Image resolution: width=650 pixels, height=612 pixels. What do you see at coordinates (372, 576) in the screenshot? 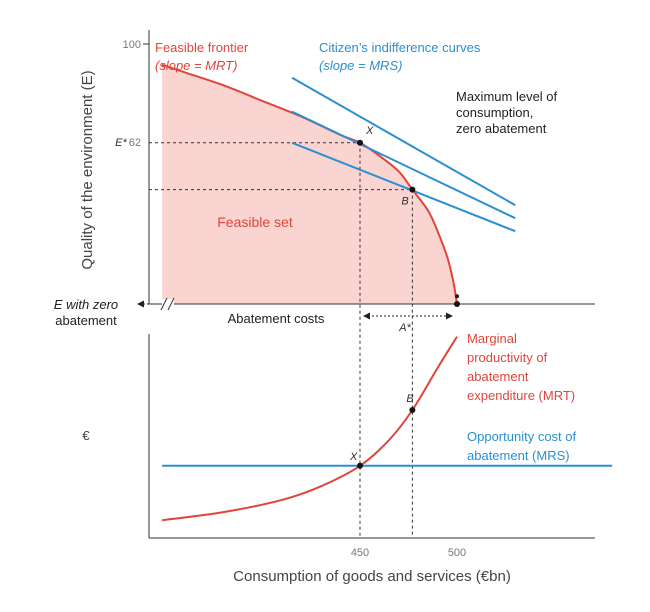
I see `x-axis-title: Consumption of goods and services (€bn)` at bounding box center [372, 576].